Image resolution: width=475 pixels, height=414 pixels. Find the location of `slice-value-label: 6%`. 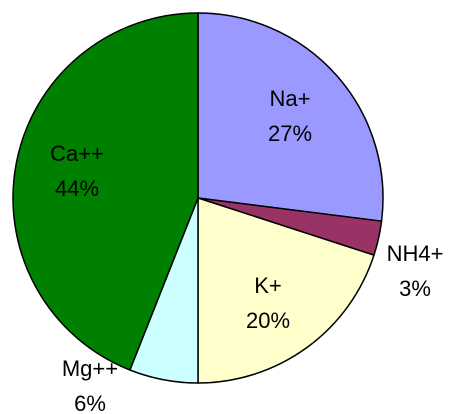

slice-value-label: 6% is located at coordinates (90, 402).